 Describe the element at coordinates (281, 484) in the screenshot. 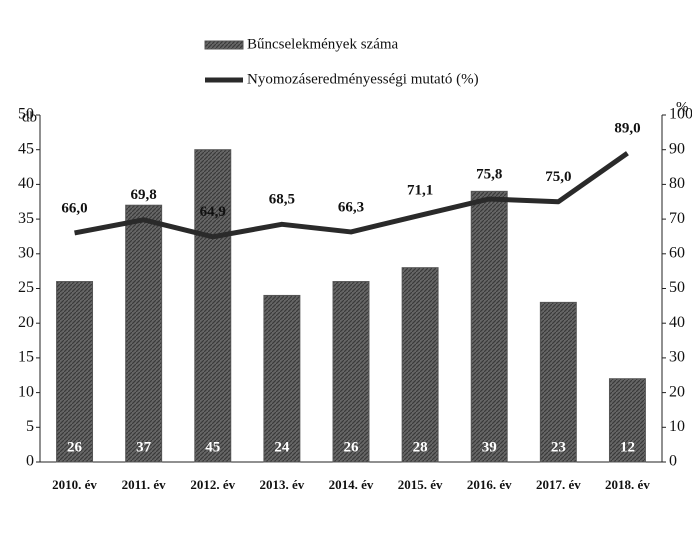

I see `x-tick-label: 2013. év` at that location.